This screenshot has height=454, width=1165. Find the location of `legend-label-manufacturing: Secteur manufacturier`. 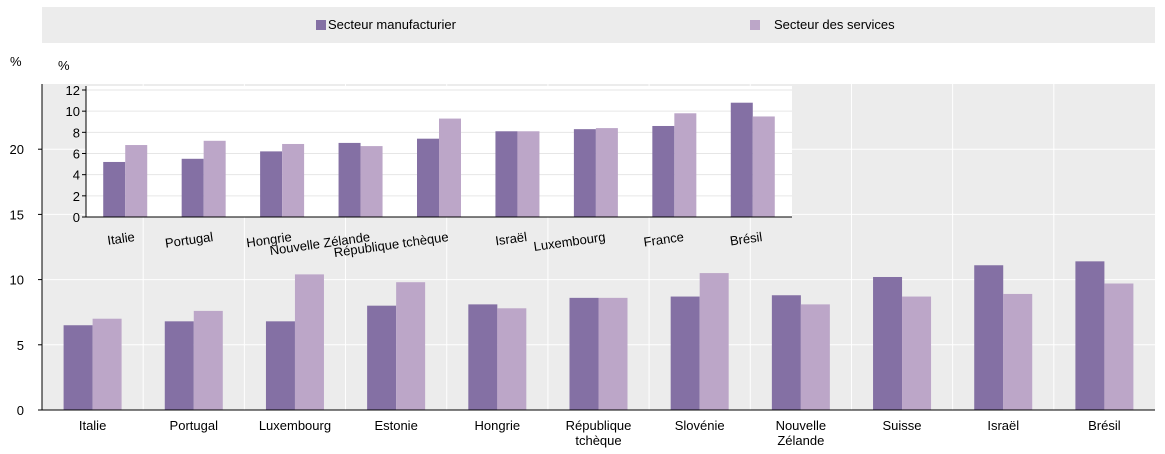

legend-label-manufacturing: Secteur manufacturier is located at coordinates (392, 24).